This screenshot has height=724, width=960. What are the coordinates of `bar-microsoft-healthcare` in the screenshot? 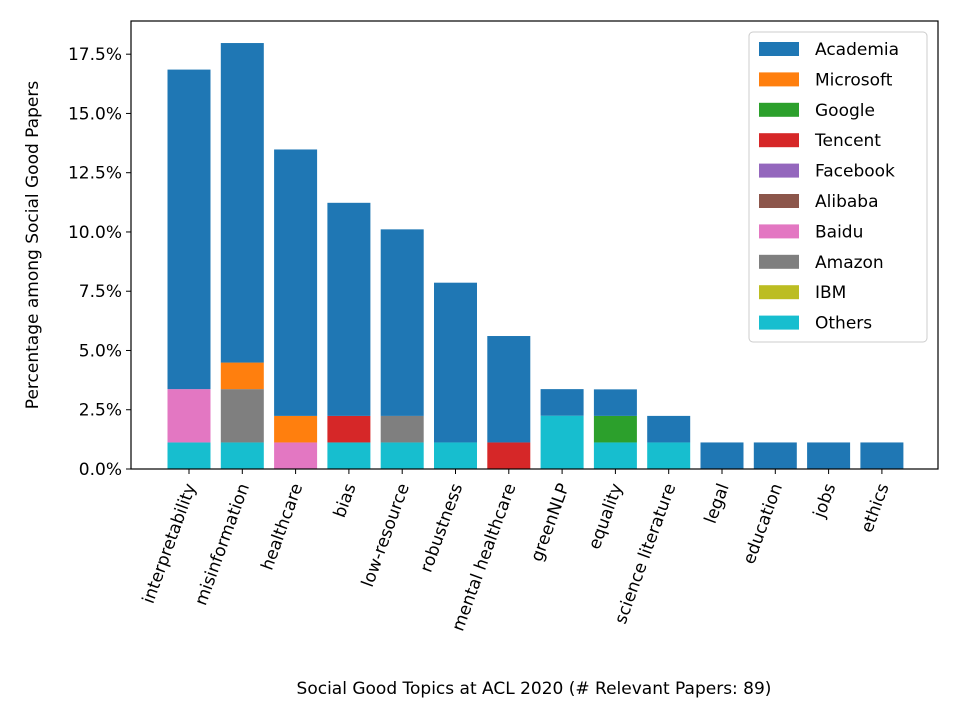 It's located at (296, 429).